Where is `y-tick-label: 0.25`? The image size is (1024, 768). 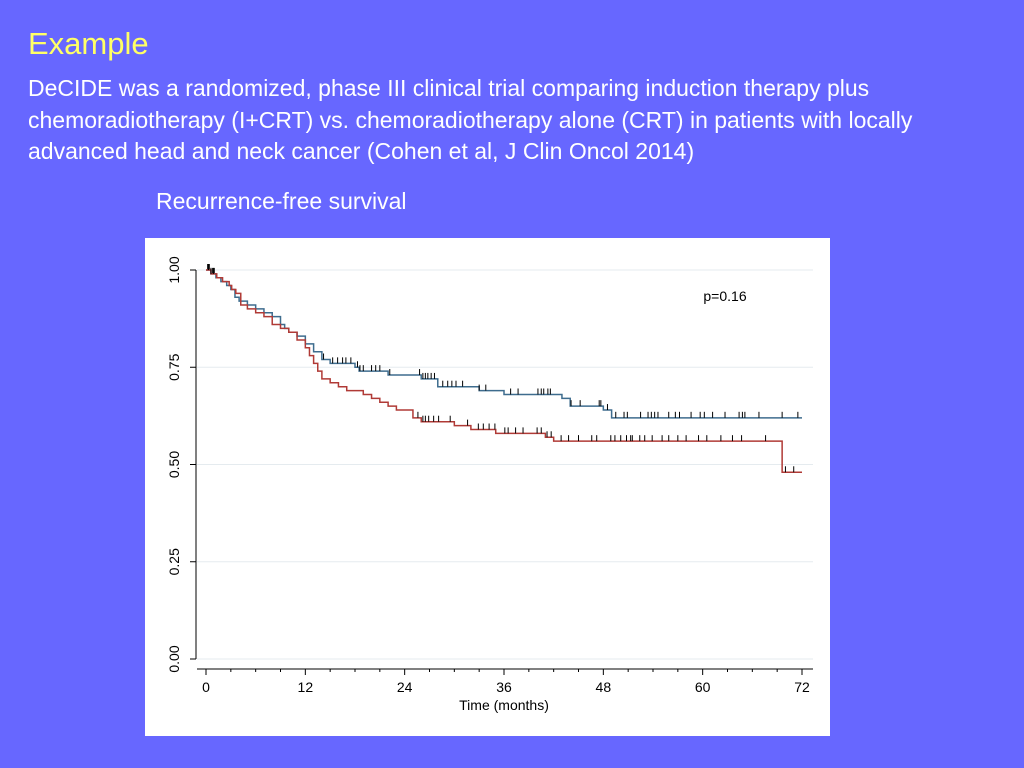
y-tick-label: 0.25 is located at coordinates (174, 561).